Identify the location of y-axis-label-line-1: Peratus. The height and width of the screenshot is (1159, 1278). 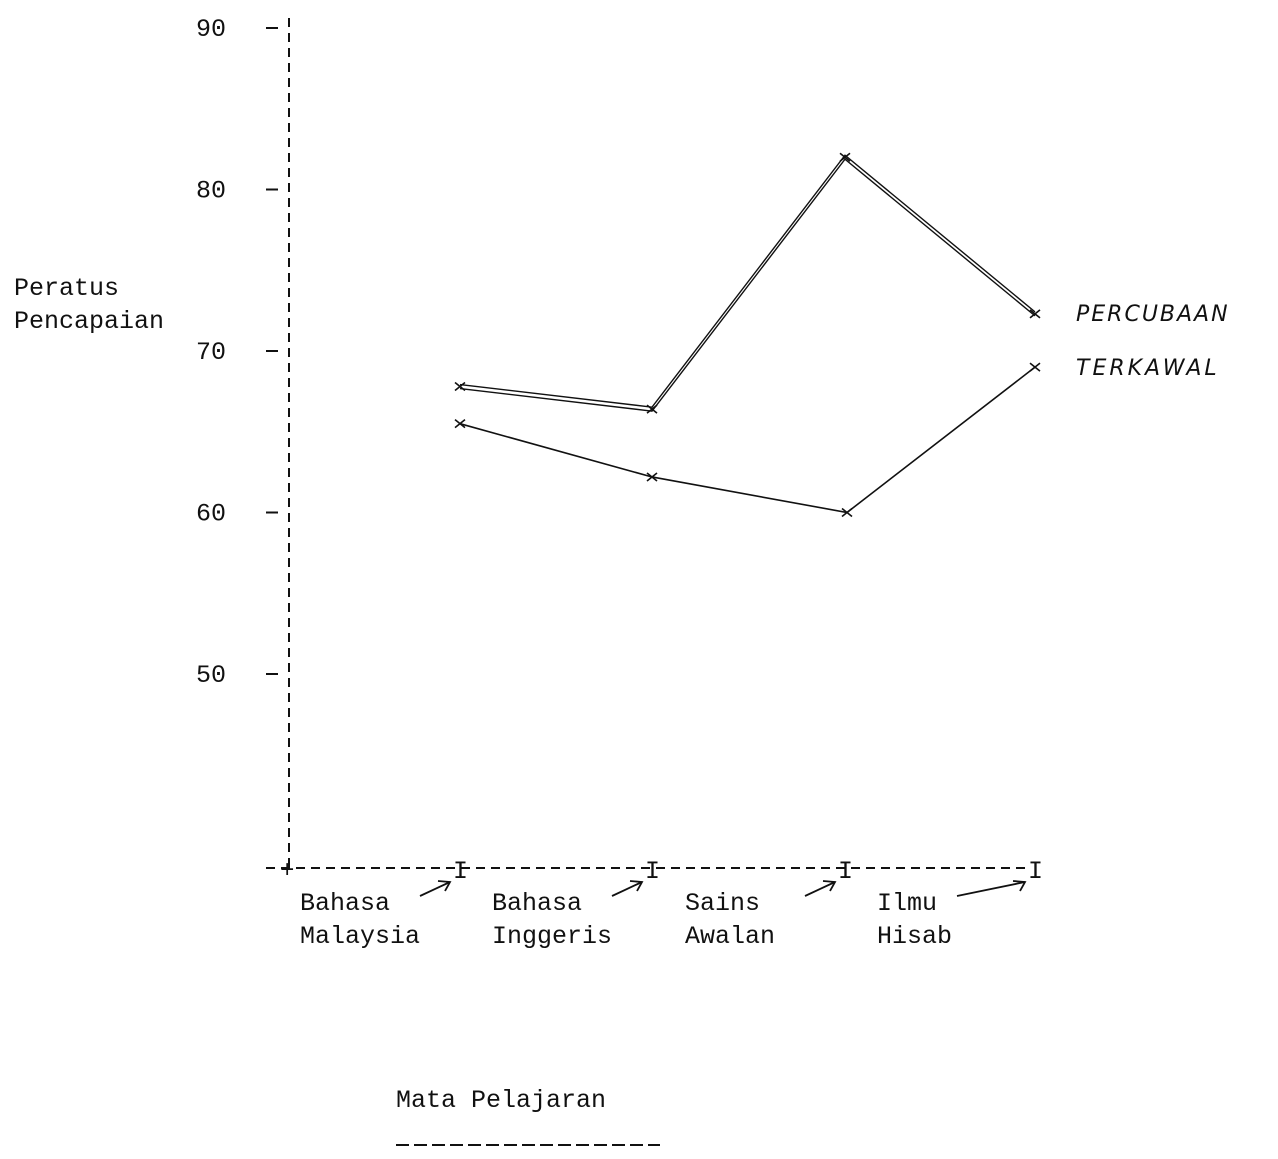
(66, 288).